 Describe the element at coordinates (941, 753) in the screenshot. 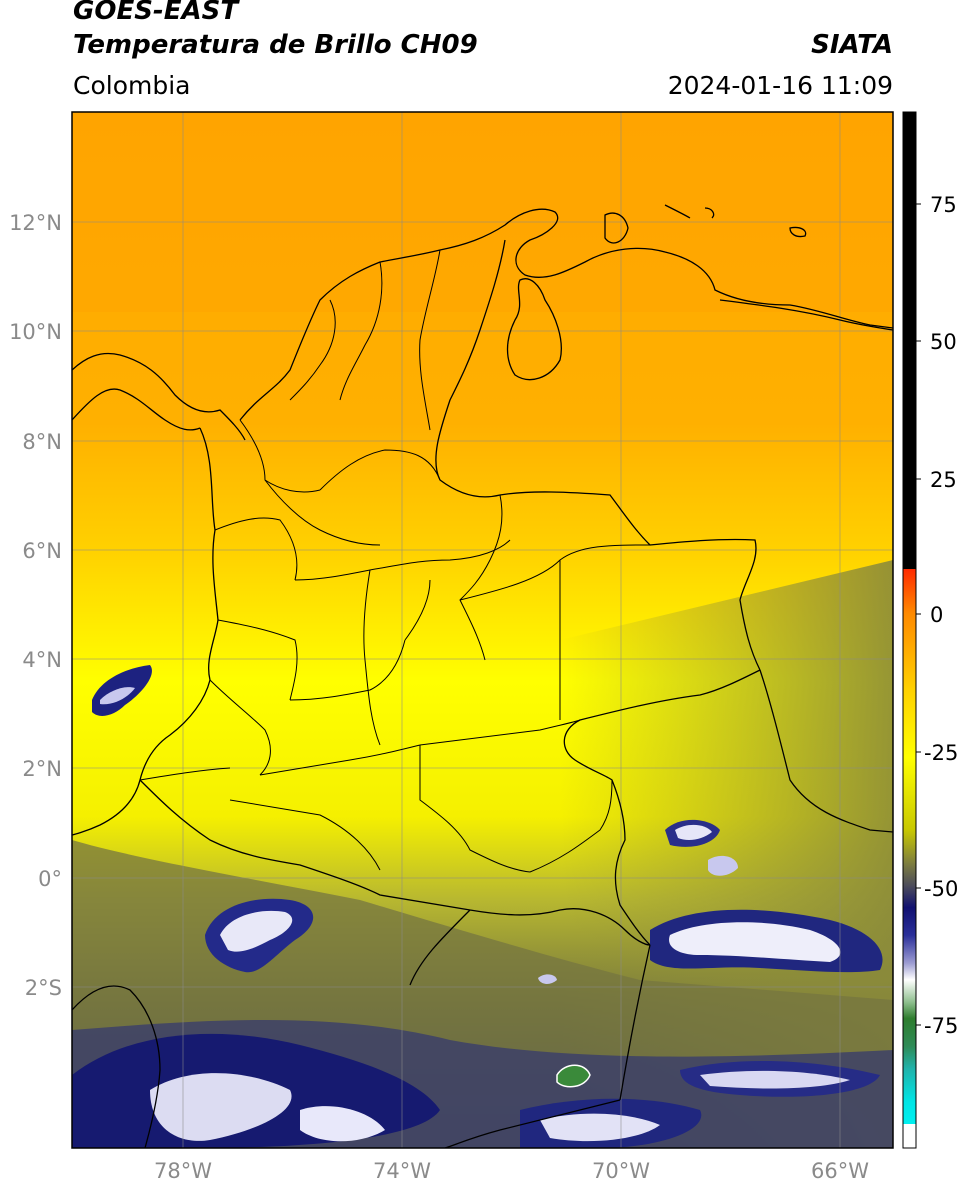

I see `colorbar-tick: -25` at that location.